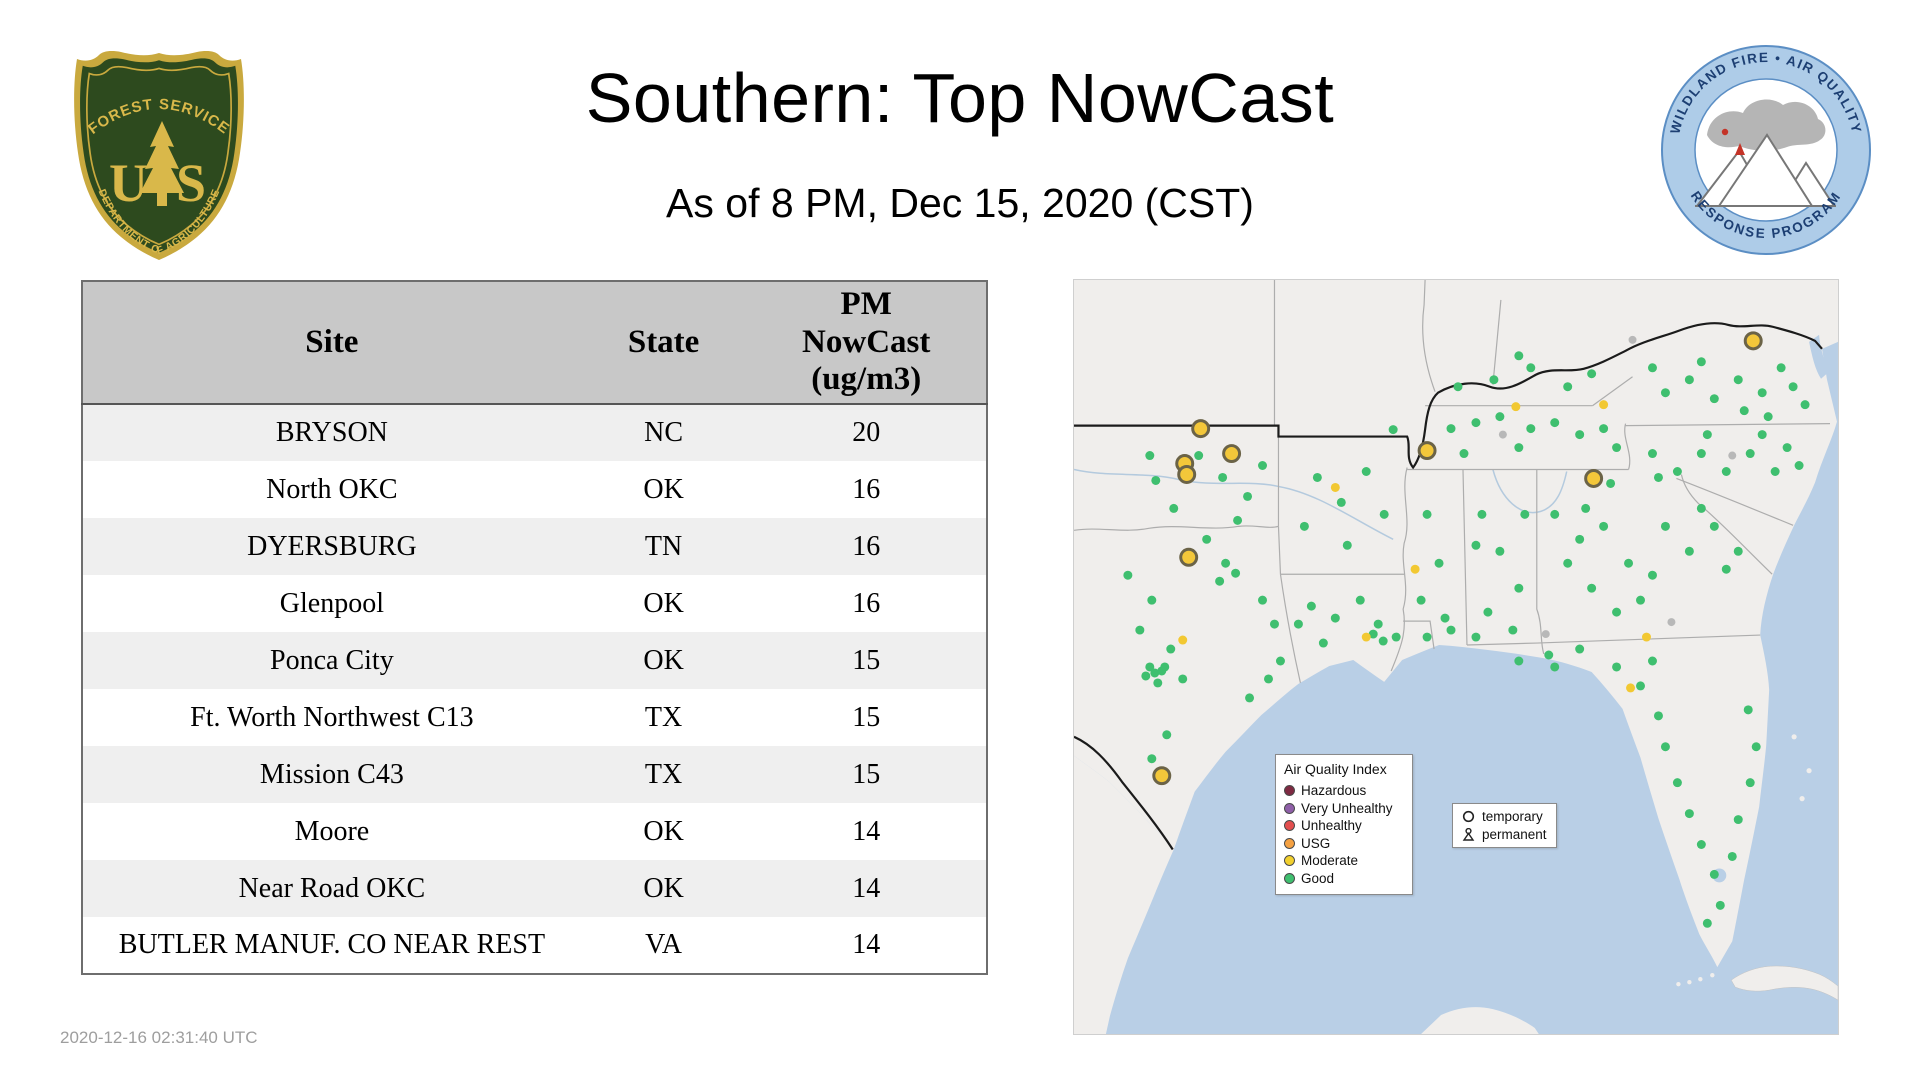 The image size is (1920, 1080). Describe the element at coordinates (332, 888) in the screenshot. I see `site-cell: Near Road OKC` at that location.